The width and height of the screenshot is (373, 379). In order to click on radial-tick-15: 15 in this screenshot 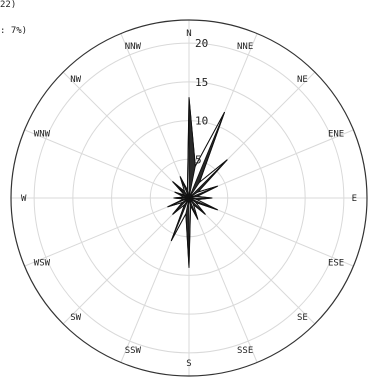, I will do `click(201, 82)`.